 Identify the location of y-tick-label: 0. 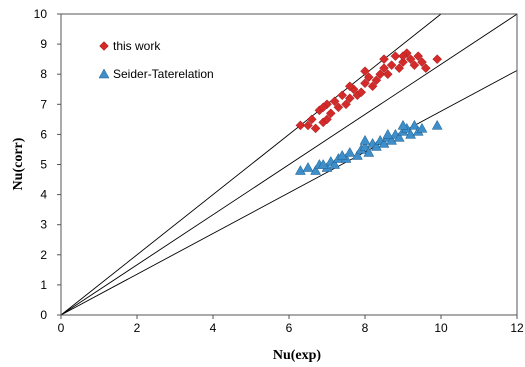
(43, 315).